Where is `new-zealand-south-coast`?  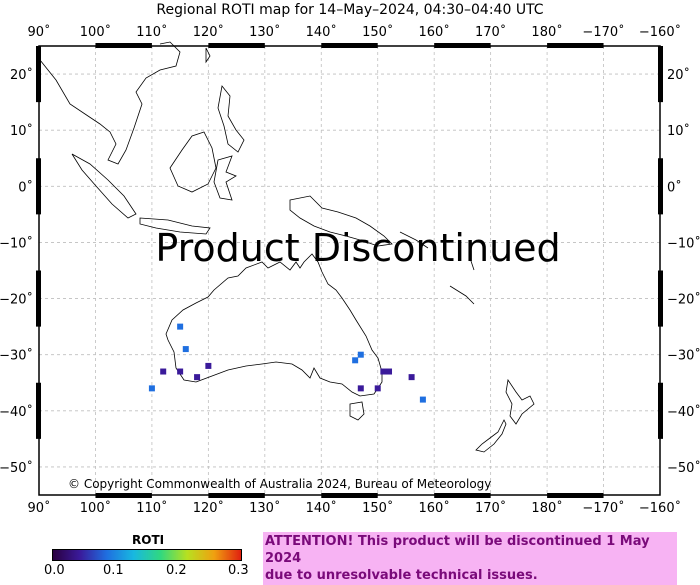 new-zealand-south-coast is located at coordinates (491, 436).